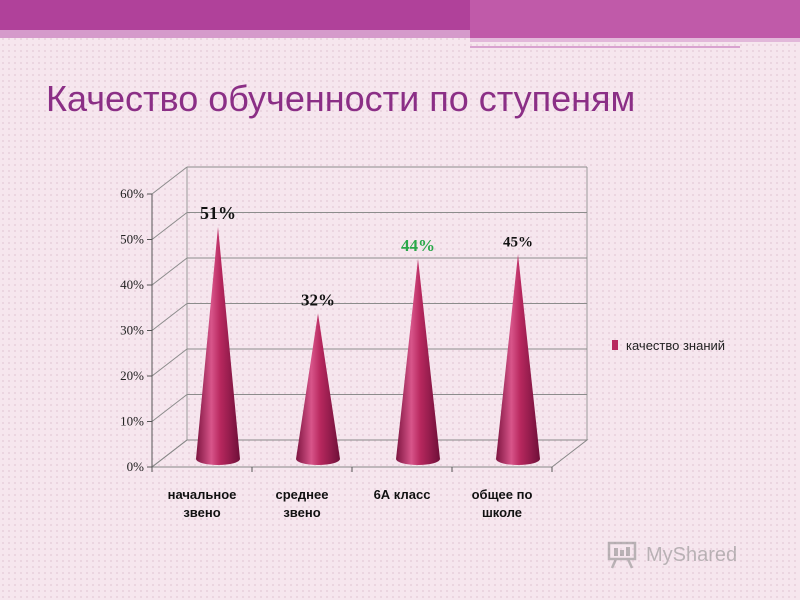 The image size is (800, 600). What do you see at coordinates (622, 555) in the screenshot?
I see `presentation-icon` at bounding box center [622, 555].